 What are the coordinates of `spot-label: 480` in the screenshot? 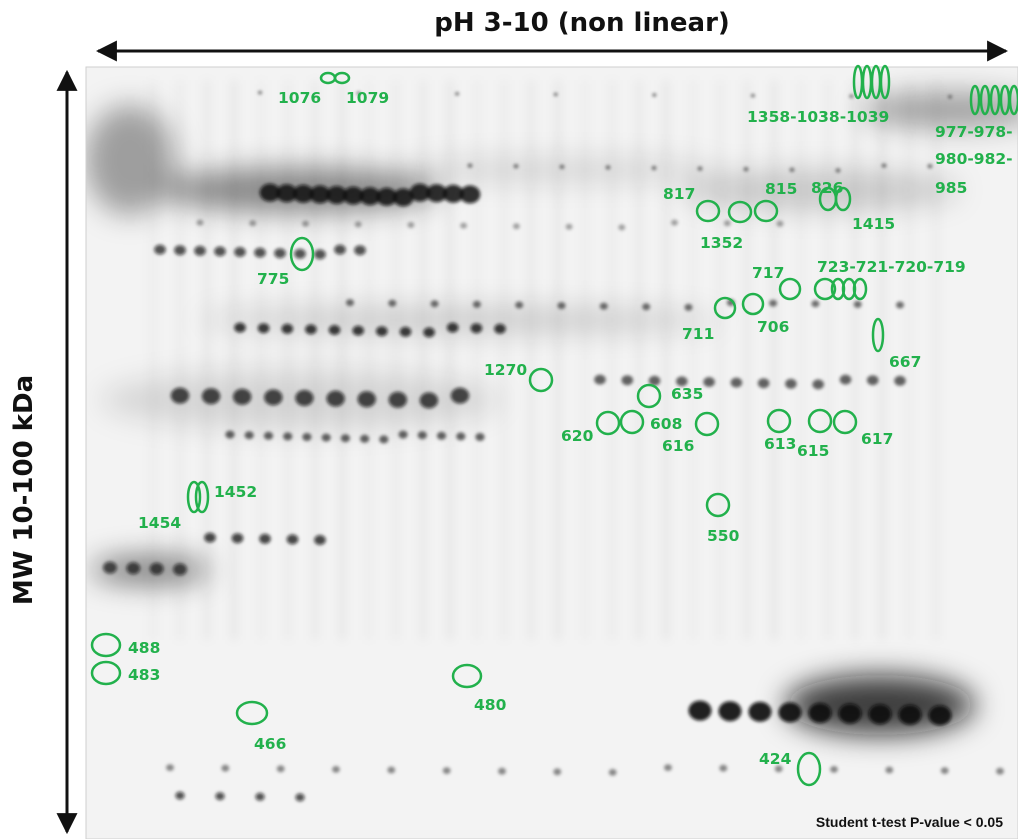 It's located at (490, 705).